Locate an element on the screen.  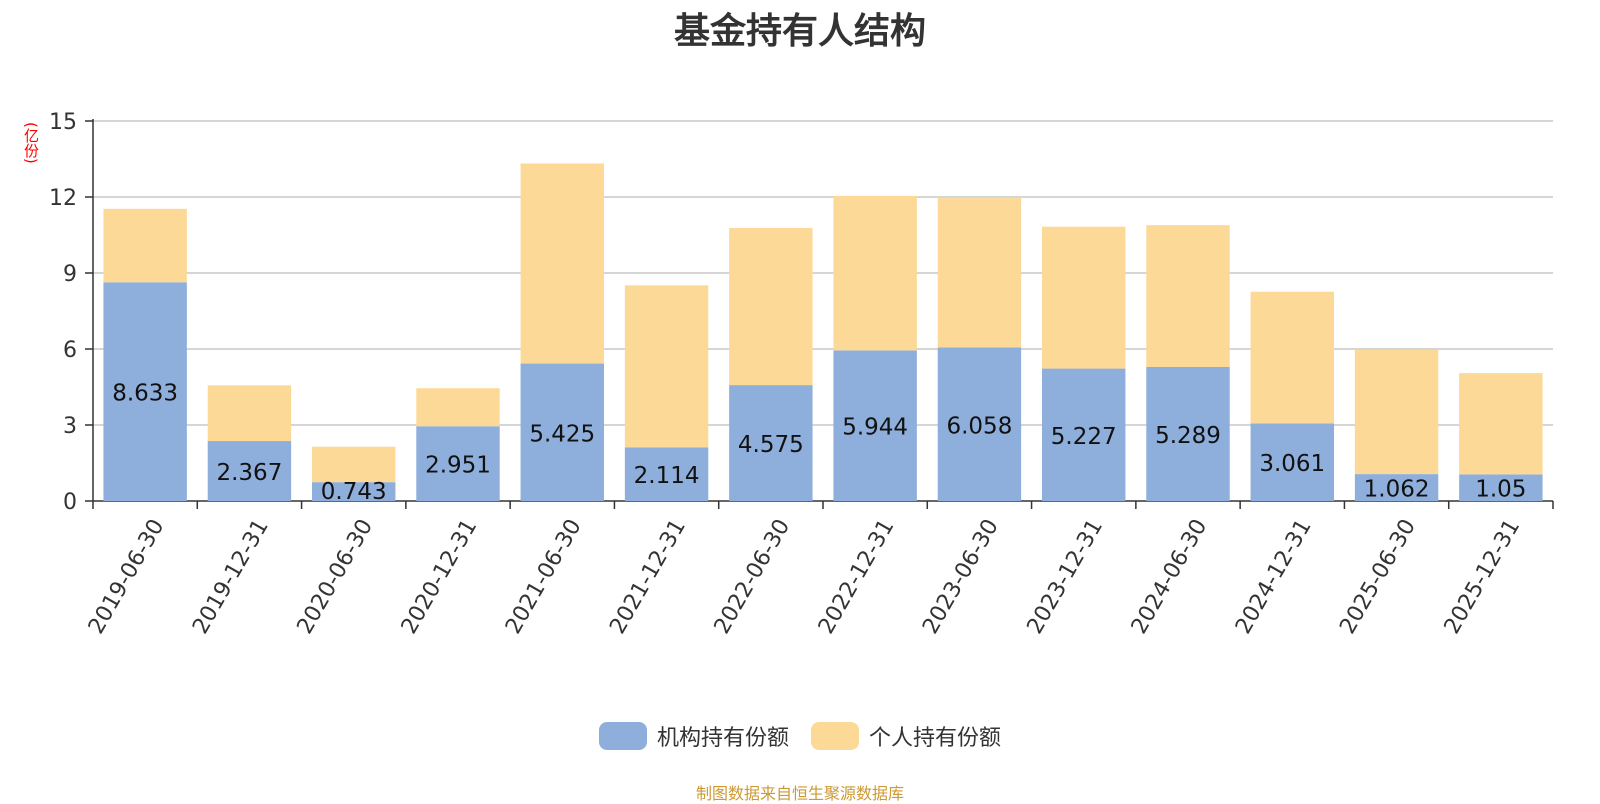
legend-label-individual: 个人持有份额 is located at coordinates (935, 738).